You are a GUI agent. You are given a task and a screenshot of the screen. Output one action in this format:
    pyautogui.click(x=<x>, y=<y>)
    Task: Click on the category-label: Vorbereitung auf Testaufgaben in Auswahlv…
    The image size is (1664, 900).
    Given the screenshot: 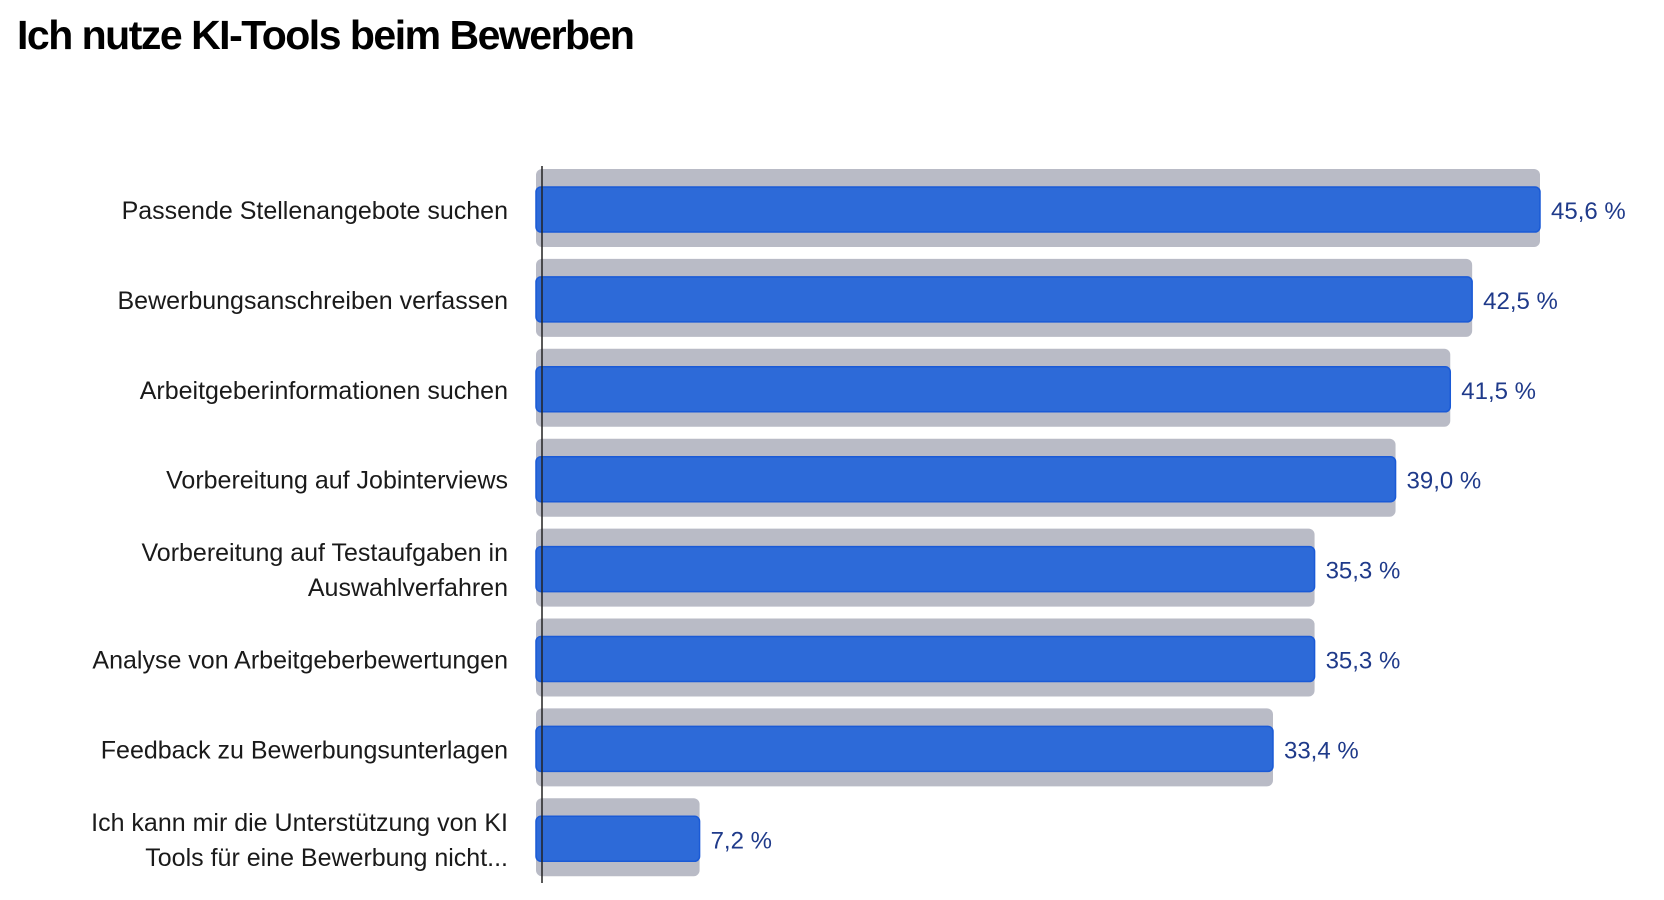 What is the action you would take?
    pyautogui.click(x=325, y=570)
    